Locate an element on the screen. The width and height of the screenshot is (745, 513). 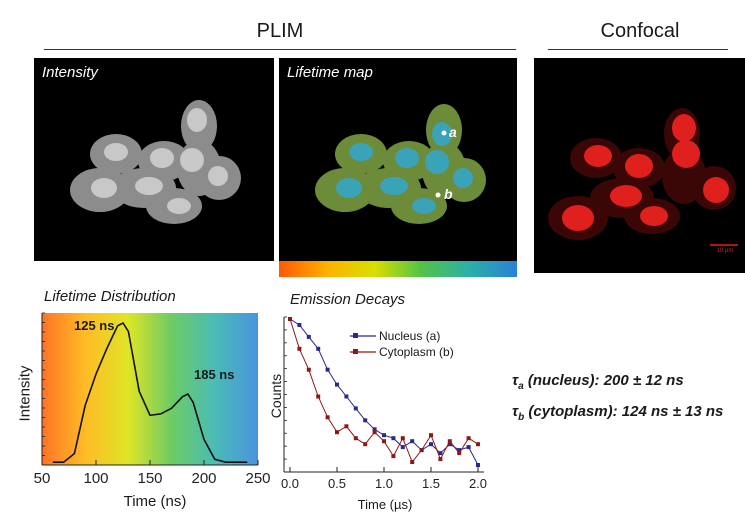
legend-cytoplasm-label: Cytoplasm (b) is located at coordinates (416, 352).